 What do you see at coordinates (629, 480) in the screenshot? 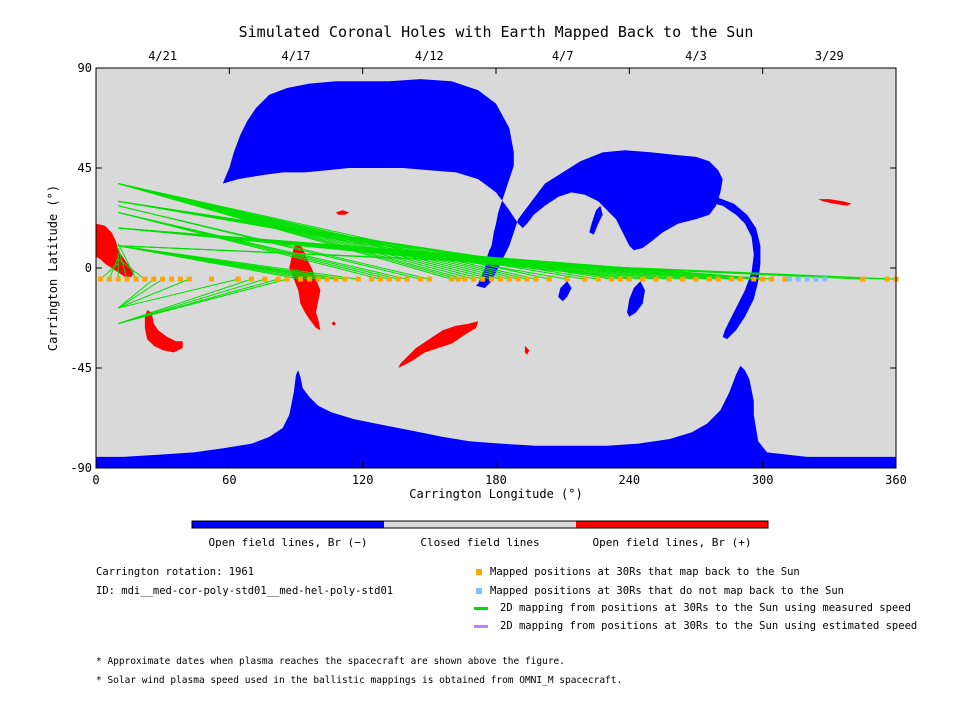
I see `x-tick-label: 240` at bounding box center [629, 480].